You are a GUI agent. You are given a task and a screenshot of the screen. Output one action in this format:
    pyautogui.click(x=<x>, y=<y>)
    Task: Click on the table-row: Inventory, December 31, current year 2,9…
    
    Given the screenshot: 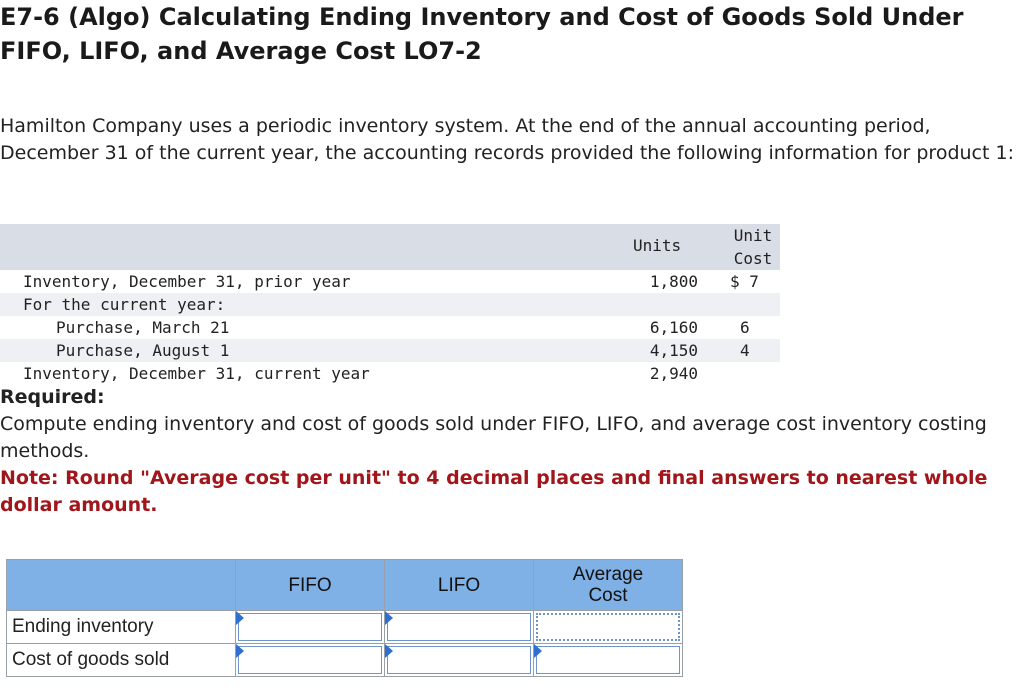 What is the action you would take?
    pyautogui.click(x=390, y=373)
    